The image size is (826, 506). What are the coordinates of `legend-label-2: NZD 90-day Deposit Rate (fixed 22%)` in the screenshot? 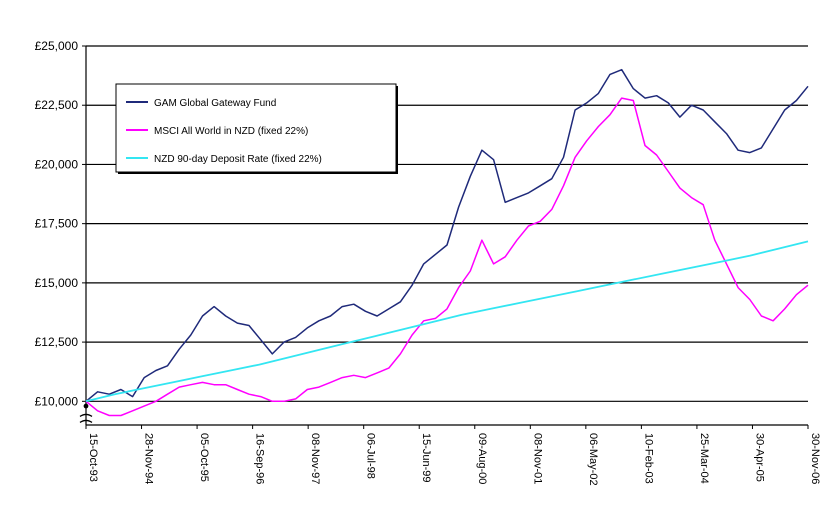 It's located at (238, 159).